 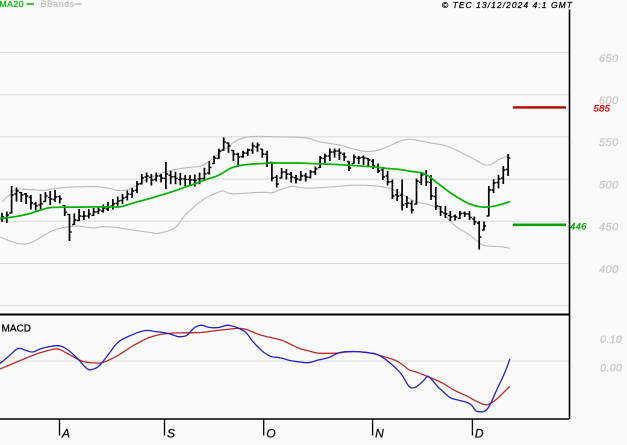 I want to click on svg-text: MA20, so click(x=12, y=4).